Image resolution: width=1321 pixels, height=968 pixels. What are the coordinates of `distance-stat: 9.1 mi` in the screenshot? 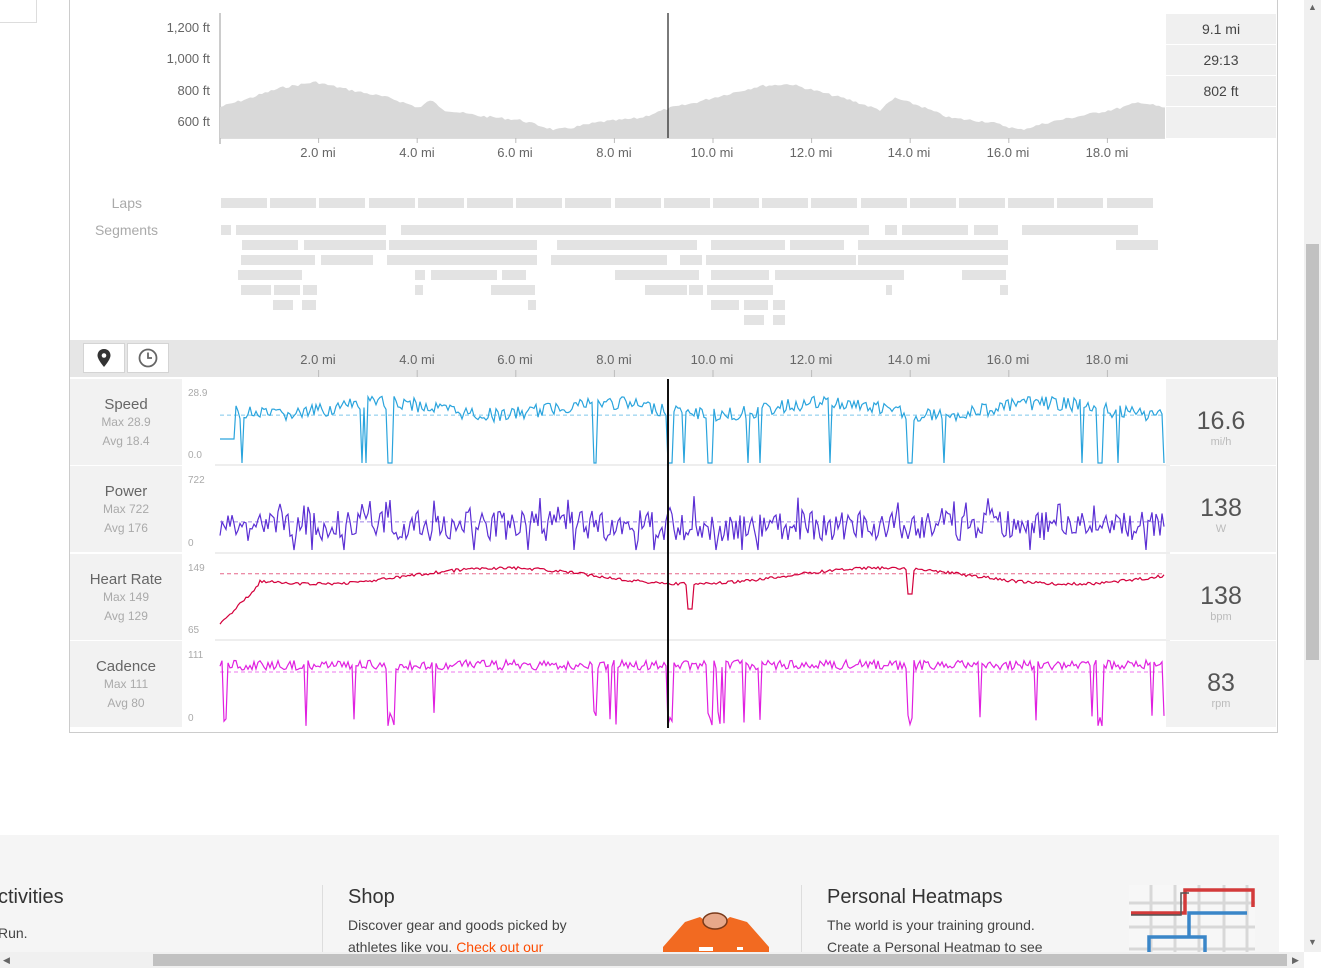 It's located at (1221, 29).